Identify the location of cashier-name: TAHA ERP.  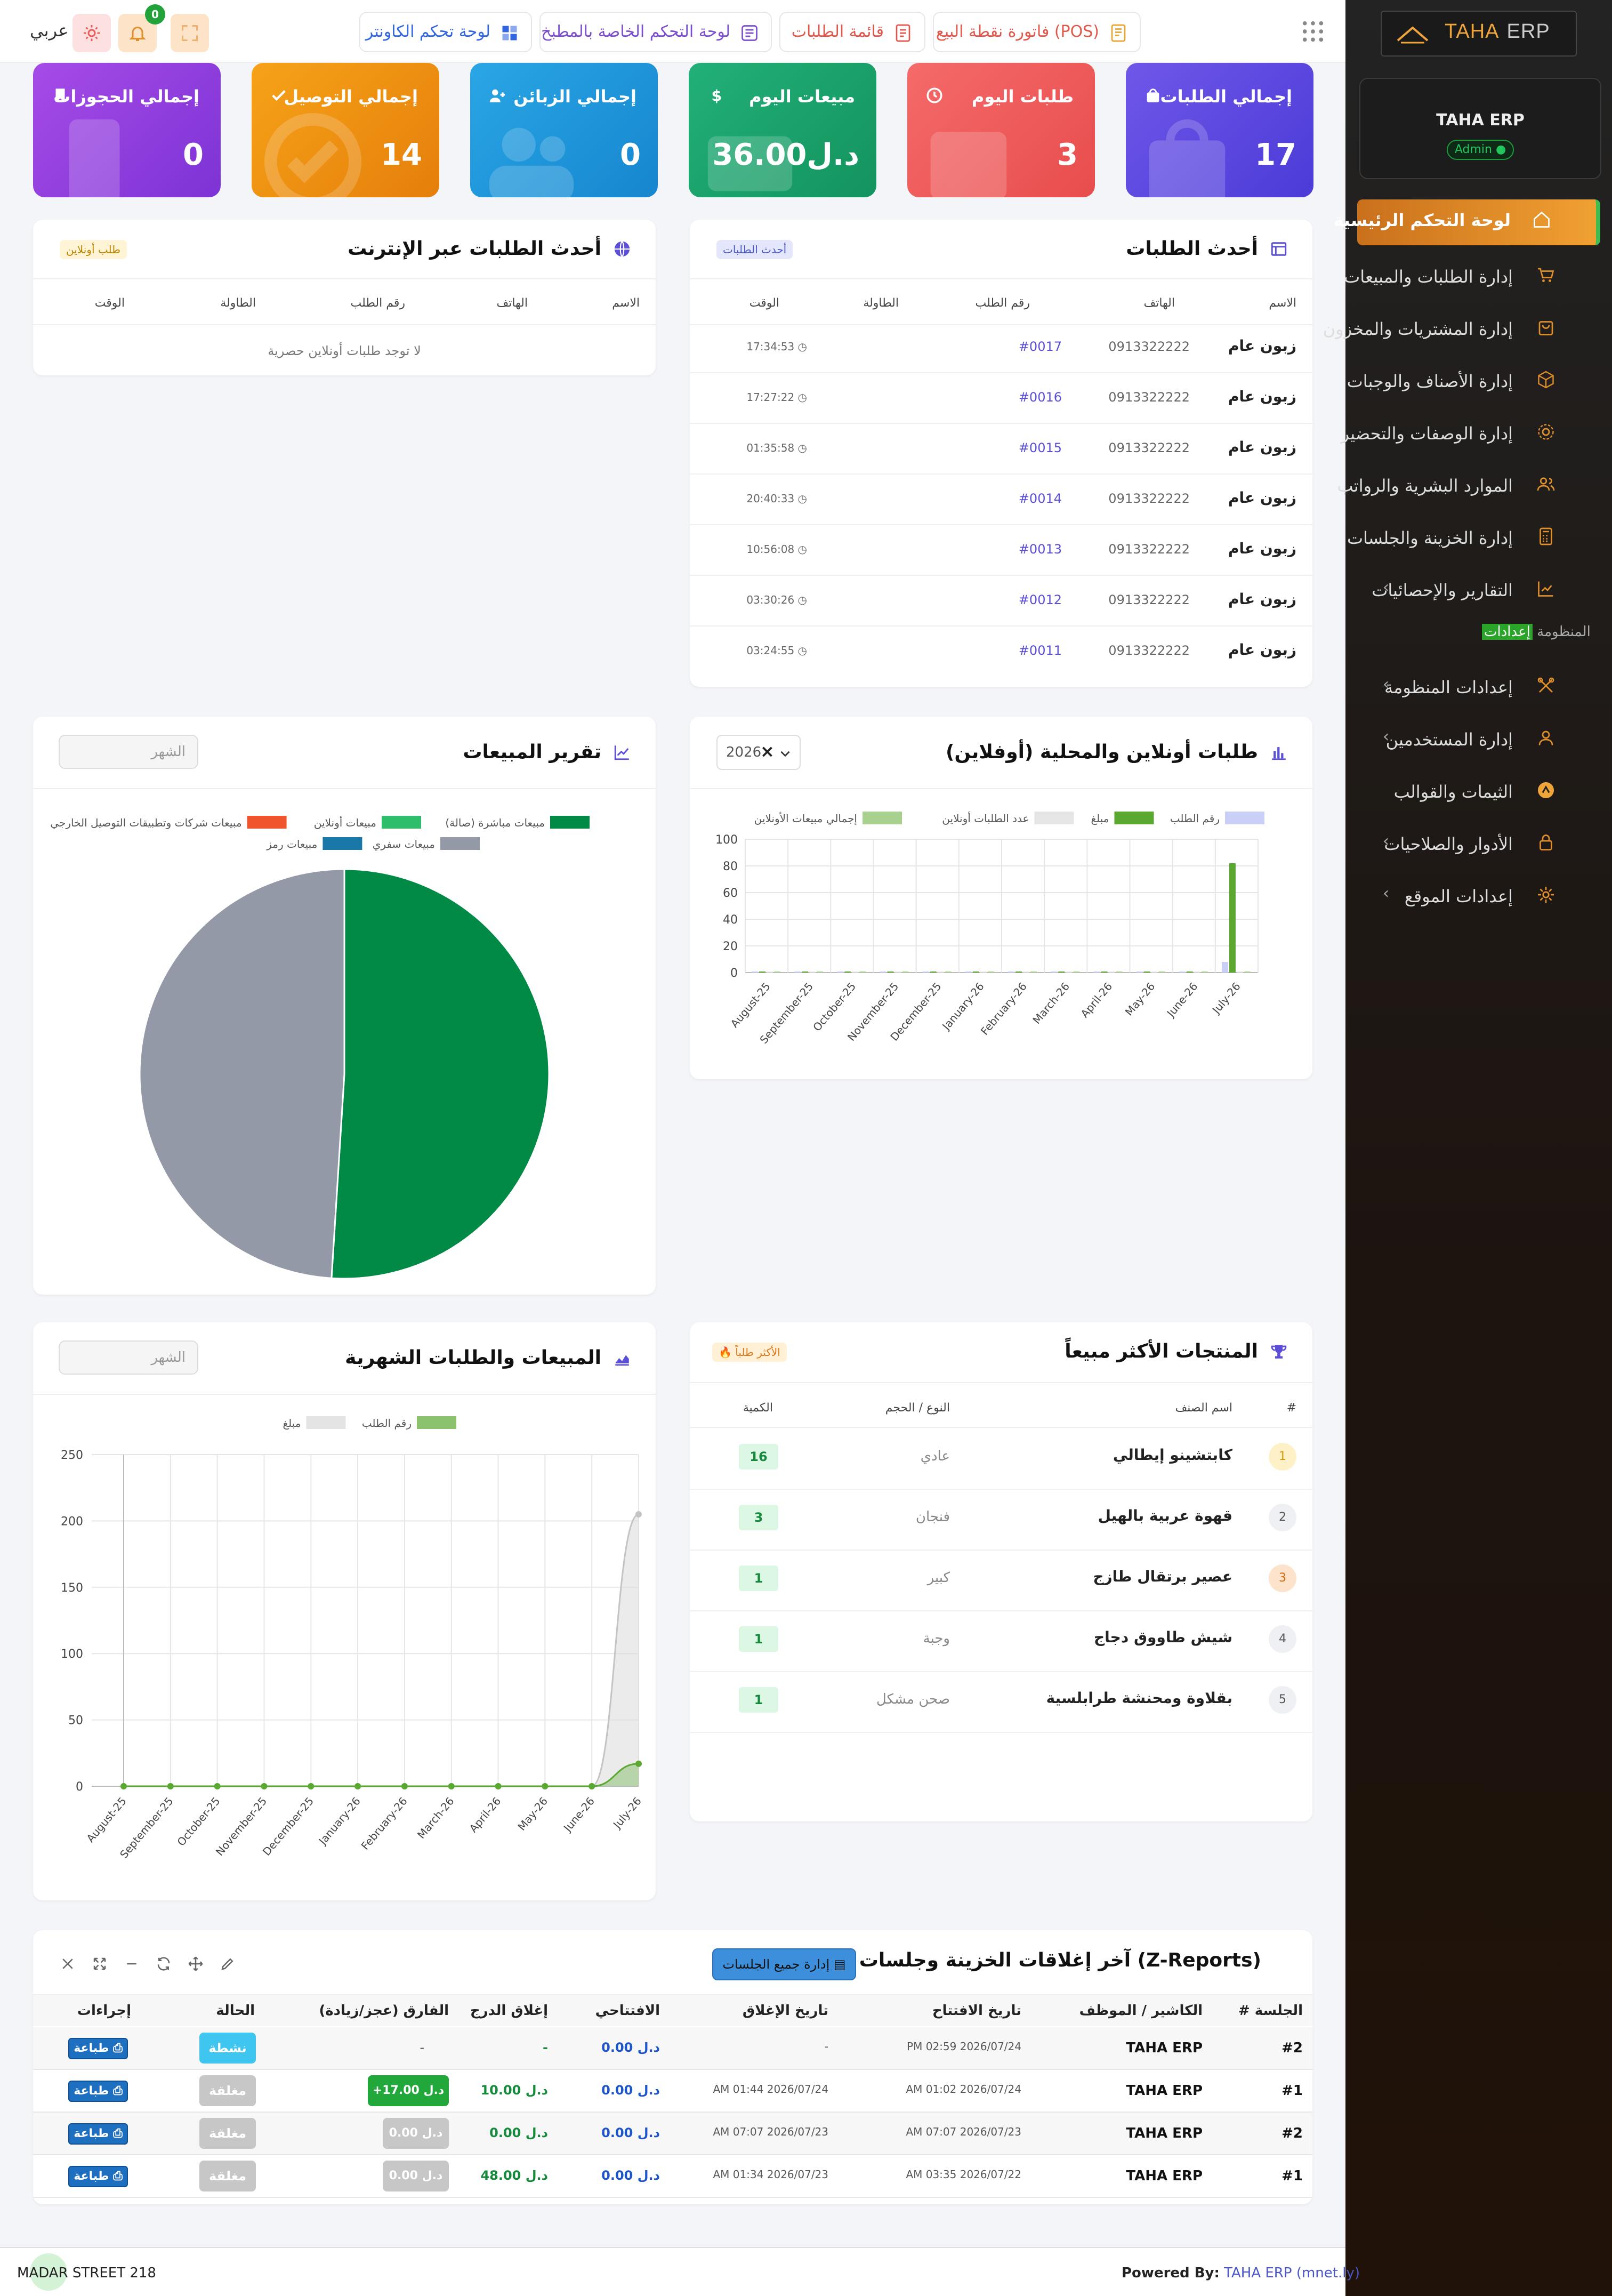
(1164, 2091).